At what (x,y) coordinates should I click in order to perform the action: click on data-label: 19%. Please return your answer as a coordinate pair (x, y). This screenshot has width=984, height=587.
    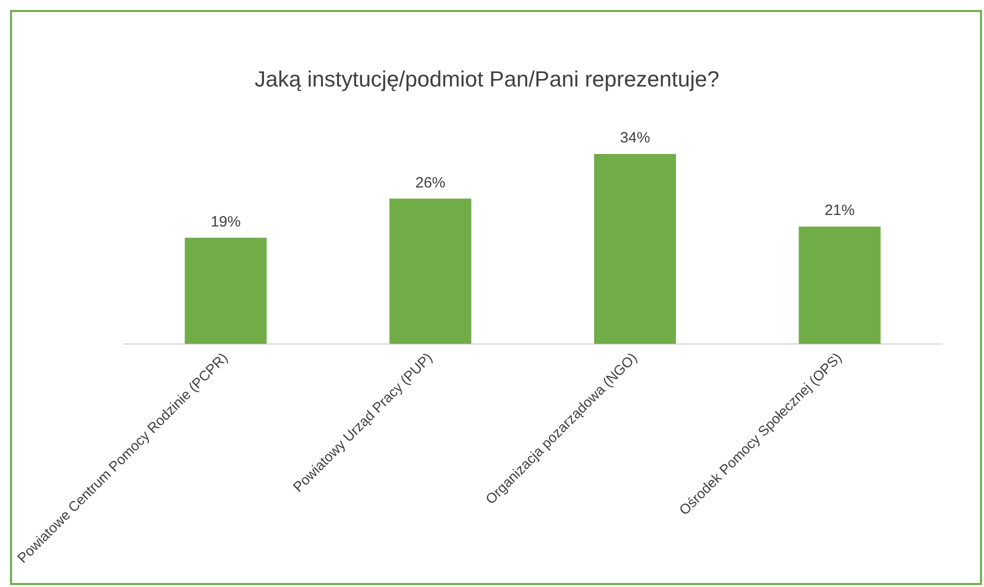
    Looking at the image, I should click on (225, 221).